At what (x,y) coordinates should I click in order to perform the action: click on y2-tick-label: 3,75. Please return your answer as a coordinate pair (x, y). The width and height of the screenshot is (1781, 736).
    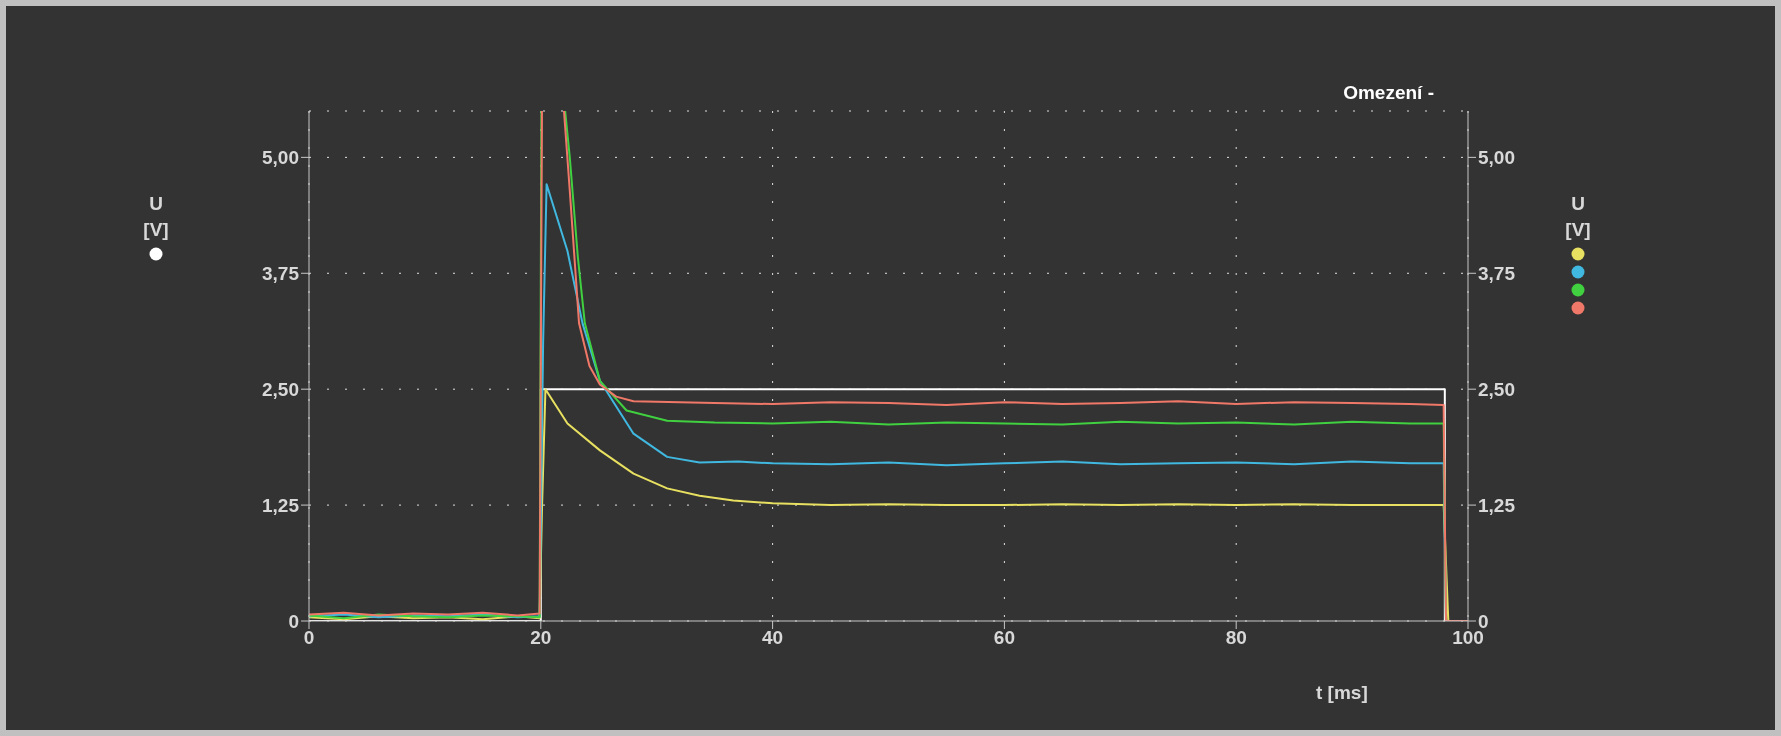
    Looking at the image, I should click on (1497, 274).